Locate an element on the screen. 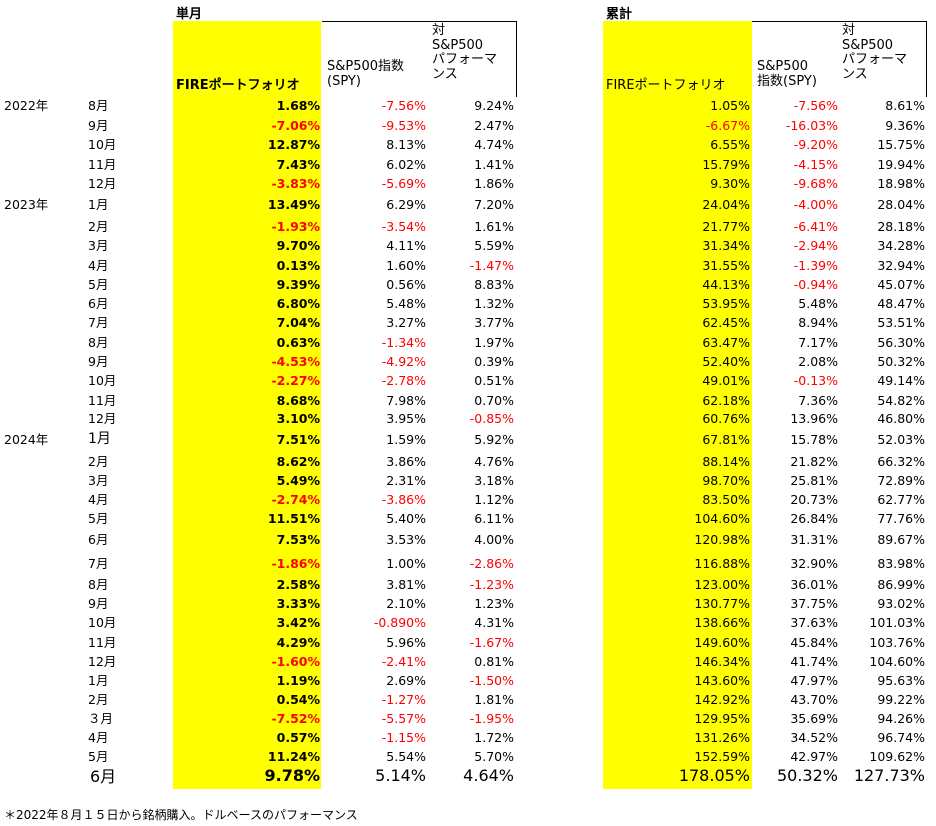  vs-monthly-cell: -1.67% is located at coordinates (491, 642).